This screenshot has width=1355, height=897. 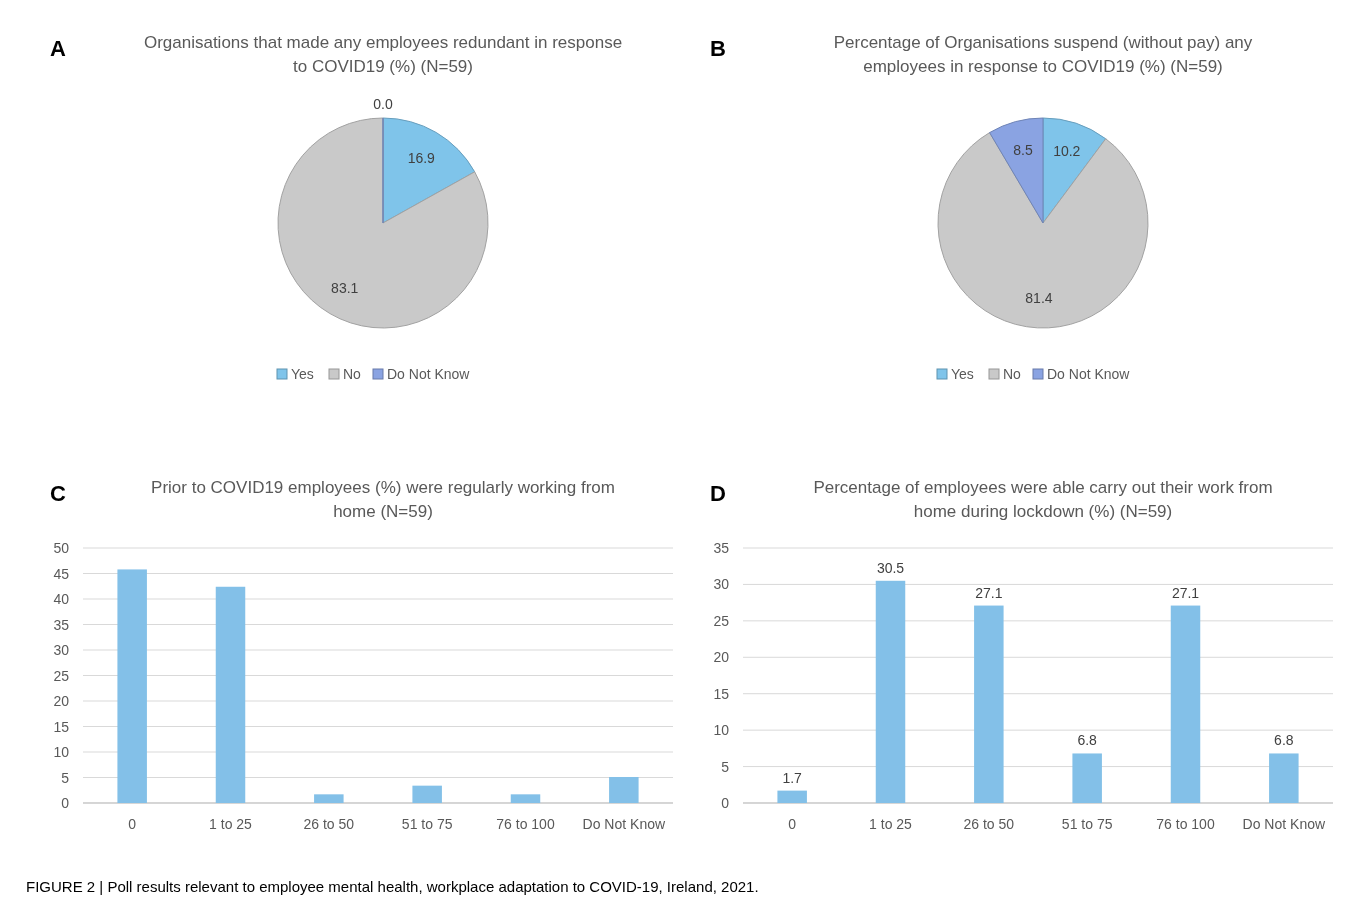 I want to click on data-label: 16.9, so click(x=421, y=157).